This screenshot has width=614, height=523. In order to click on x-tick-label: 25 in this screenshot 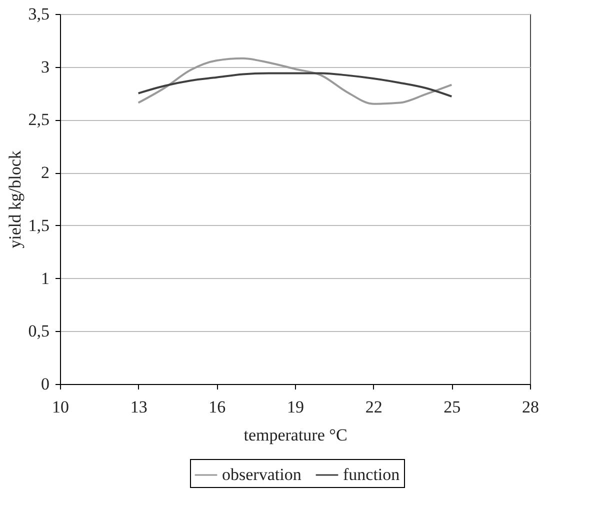, I will do `click(452, 407)`.